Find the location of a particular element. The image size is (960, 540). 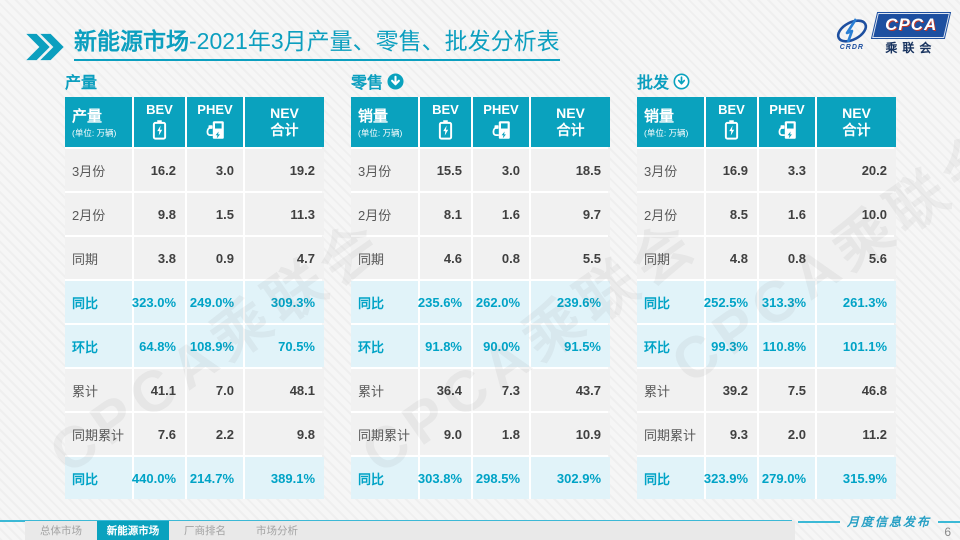

logo-association-label: 乘联会 is located at coordinates (911, 48).